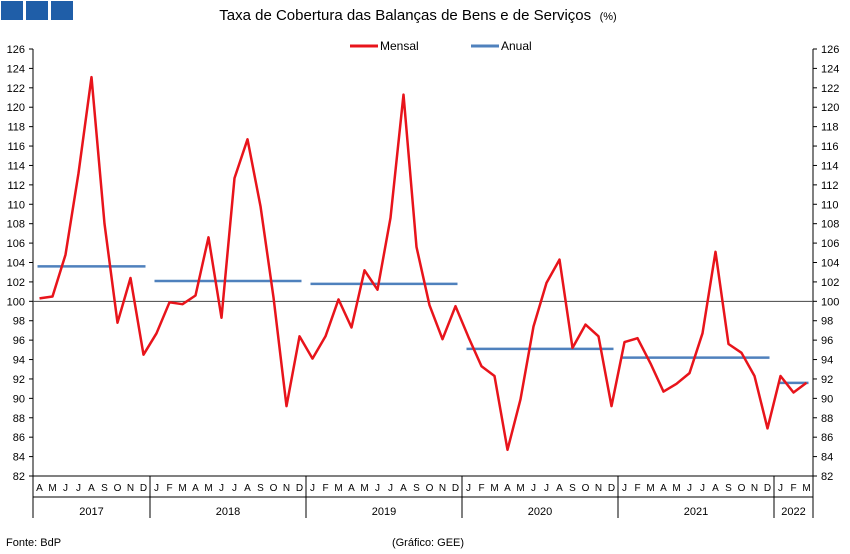 The height and width of the screenshot is (554, 850). What do you see at coordinates (228, 512) in the screenshot?
I see `year-label: 2018` at bounding box center [228, 512].